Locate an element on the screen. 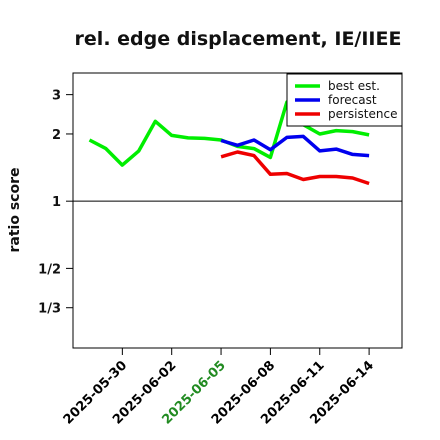 The height and width of the screenshot is (440, 440). y-tick-label: 1 is located at coordinates (56, 202).